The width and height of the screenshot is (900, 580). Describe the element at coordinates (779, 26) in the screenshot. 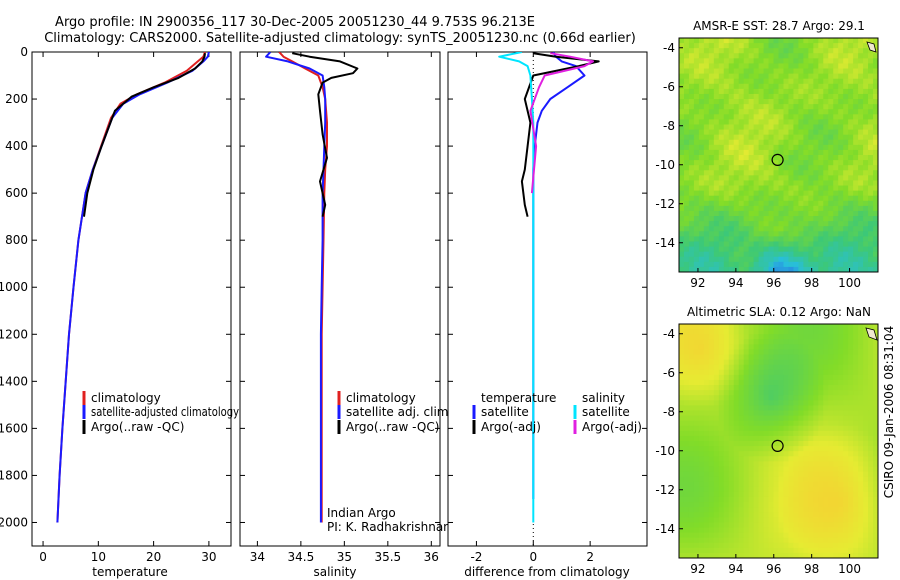

I see `sst-map-title: AMSR-E SST: 28.7 Argo: 29.1` at that location.